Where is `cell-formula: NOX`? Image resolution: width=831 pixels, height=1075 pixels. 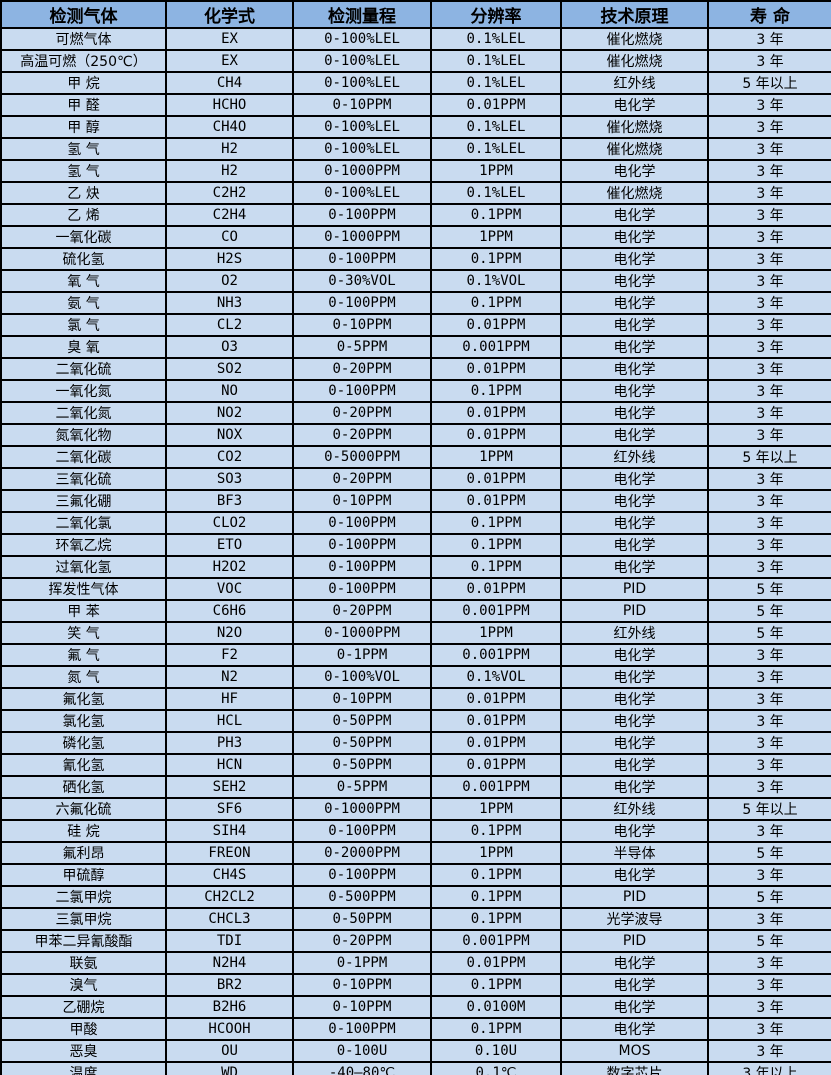
cell-formula: NOX is located at coordinates (229, 435).